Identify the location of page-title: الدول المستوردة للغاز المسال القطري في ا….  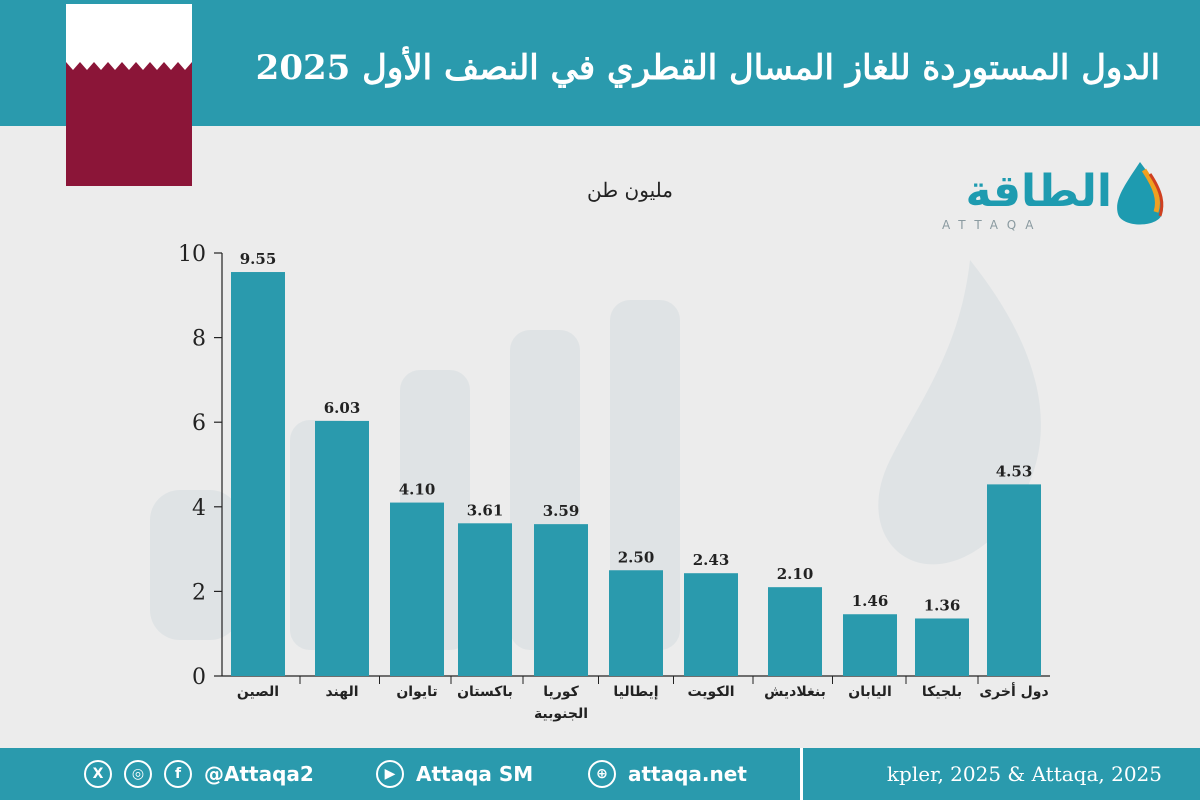
(707, 68).